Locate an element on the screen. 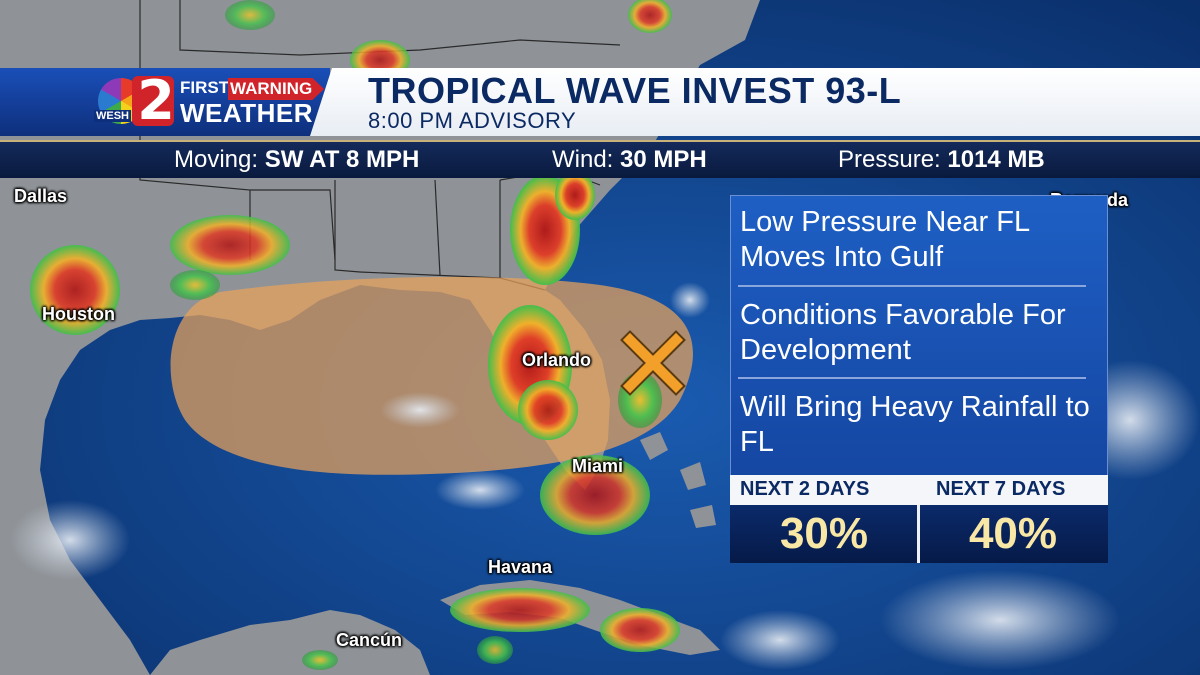 This screenshot has width=1200, height=675. city-label-dallas: Dallas is located at coordinates (41, 196).